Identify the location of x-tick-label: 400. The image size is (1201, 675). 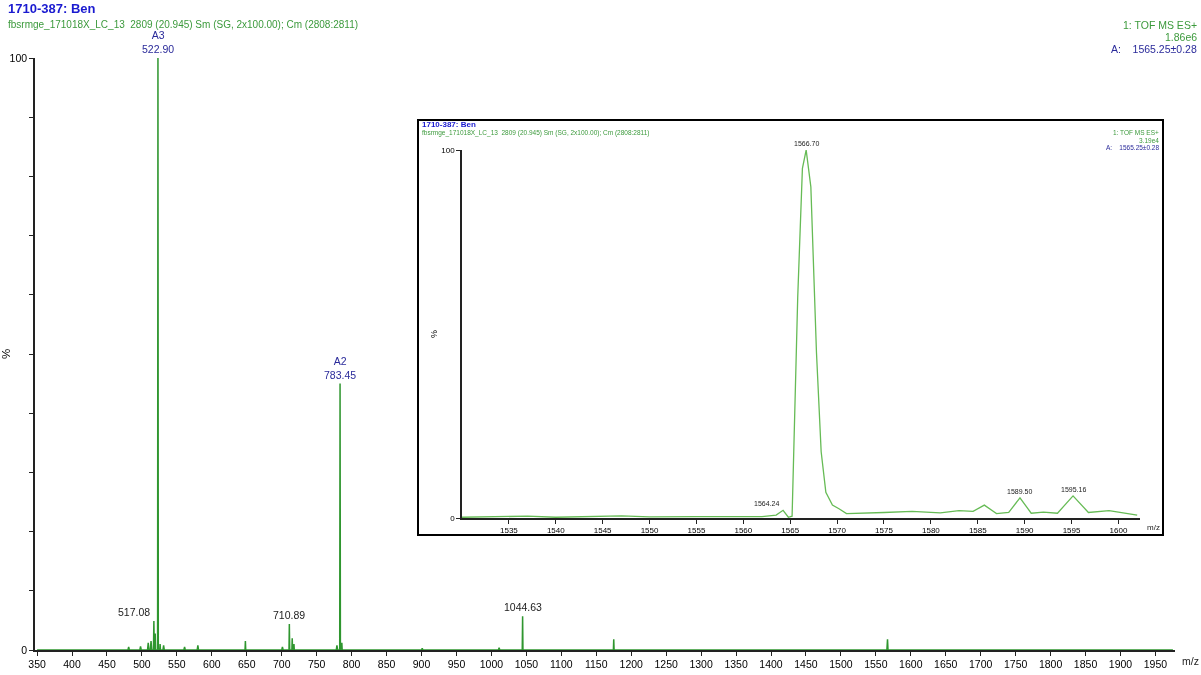
(72, 664).